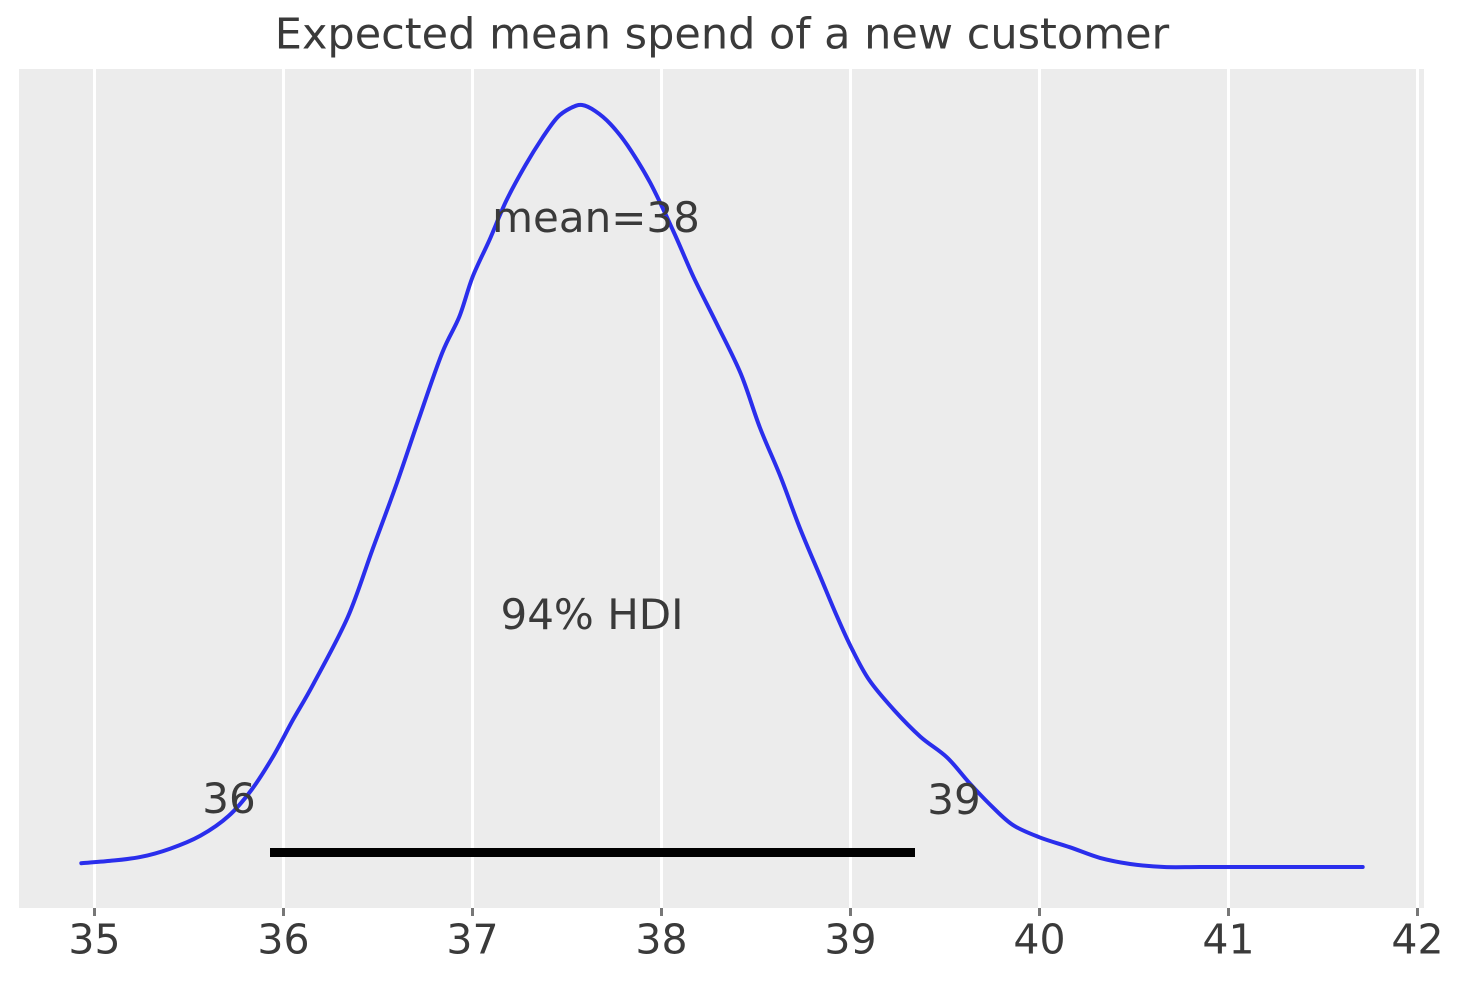 This screenshot has height=983, width=1463. What do you see at coordinates (283, 939) in the screenshot?
I see `x-tick-label-36: 36` at bounding box center [283, 939].